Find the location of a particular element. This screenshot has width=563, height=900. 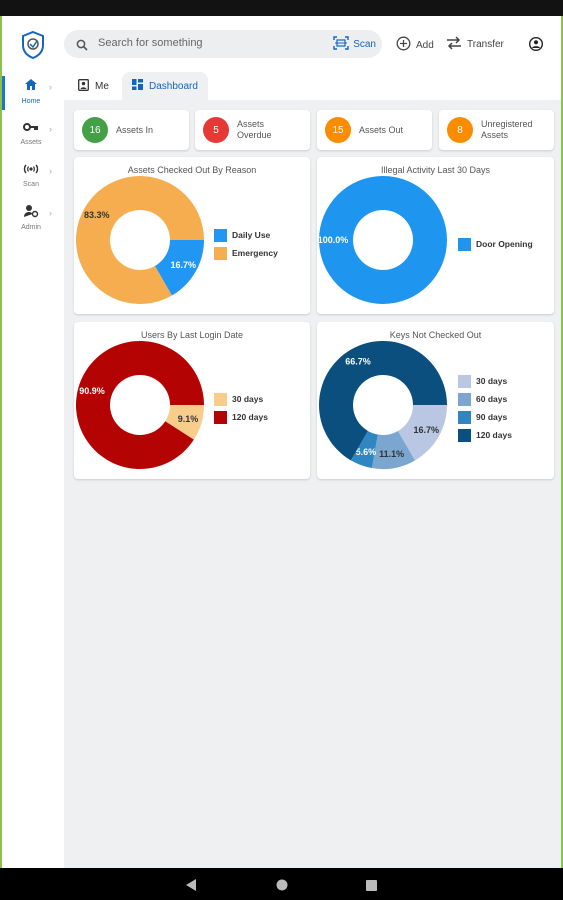

donut-value-label: 90.9% is located at coordinates (92, 391).